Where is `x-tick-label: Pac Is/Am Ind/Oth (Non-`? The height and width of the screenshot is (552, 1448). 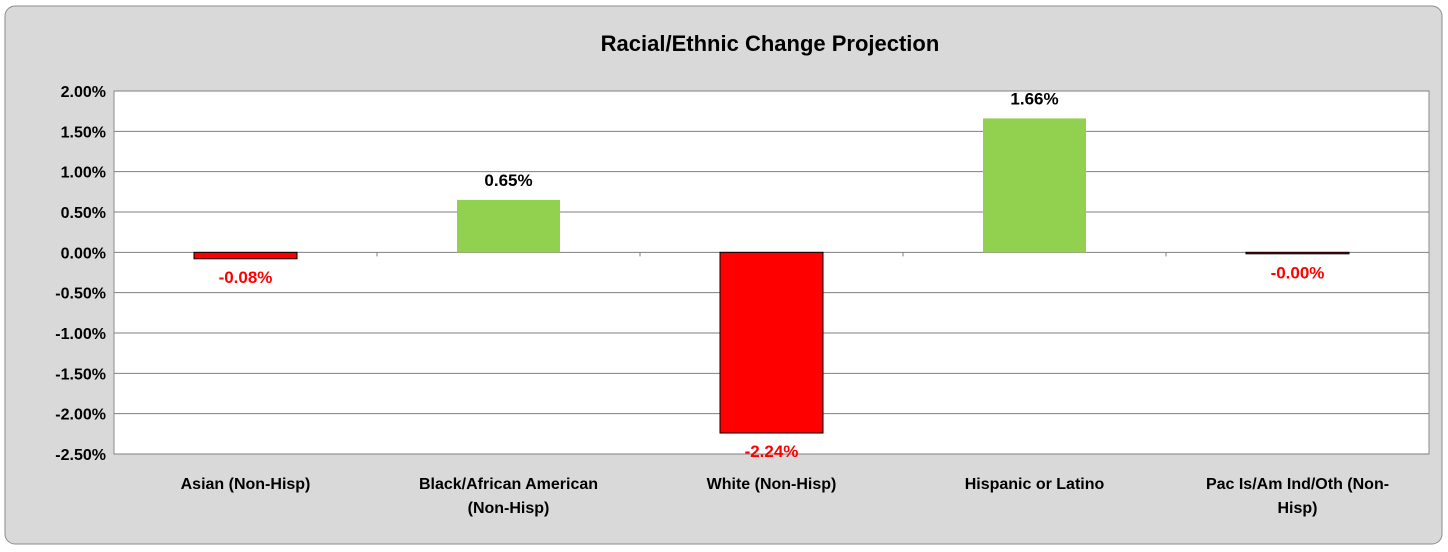 x-tick-label: Pac Is/Am Ind/Oth (Non- is located at coordinates (1297, 484).